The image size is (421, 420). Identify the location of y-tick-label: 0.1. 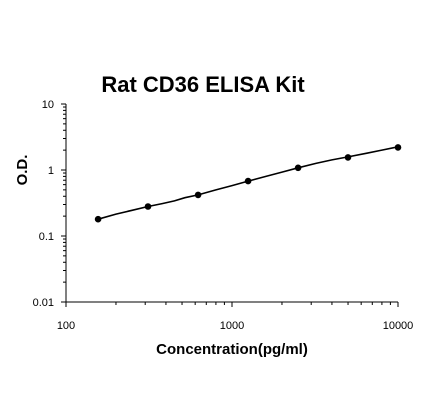
(46, 237).